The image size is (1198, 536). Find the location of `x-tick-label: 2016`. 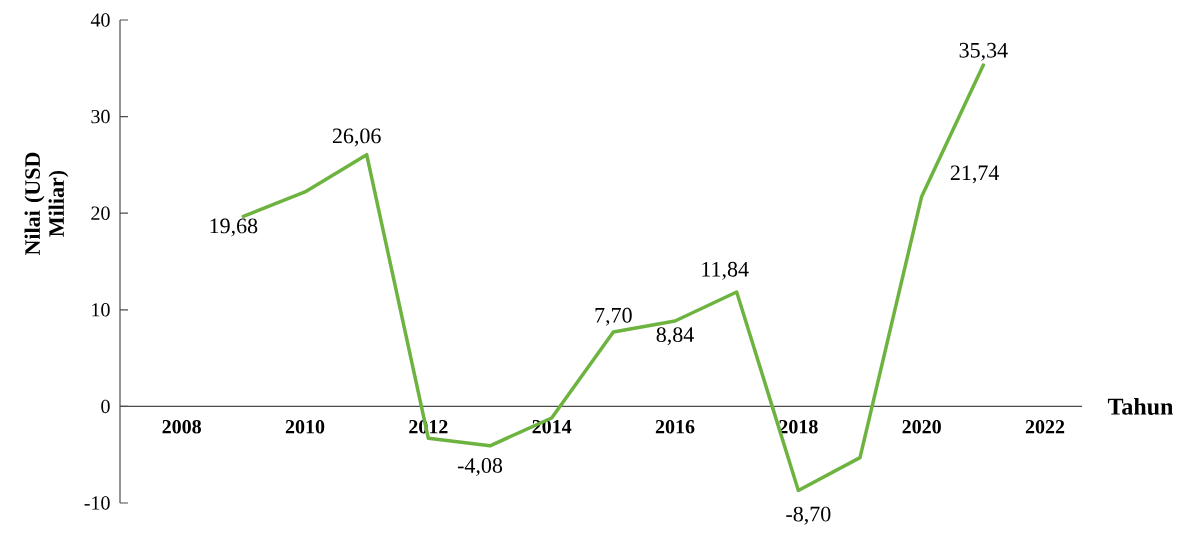

x-tick-label: 2016 is located at coordinates (675, 426).